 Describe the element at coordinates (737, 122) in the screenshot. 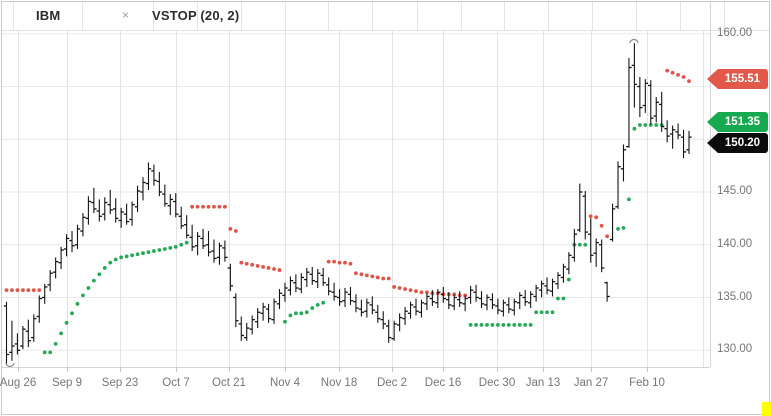

I see `vstop-up-price-badge: 151.35` at that location.